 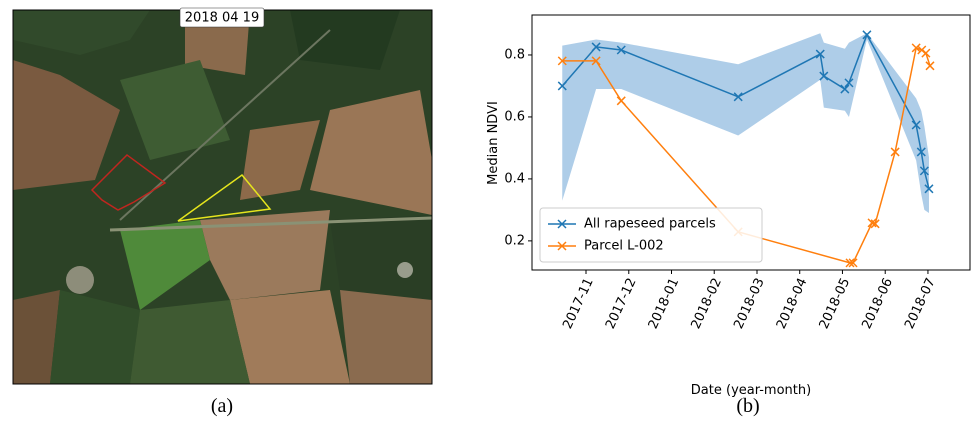 I want to click on y-tick-label: 0.8, so click(x=514, y=54).